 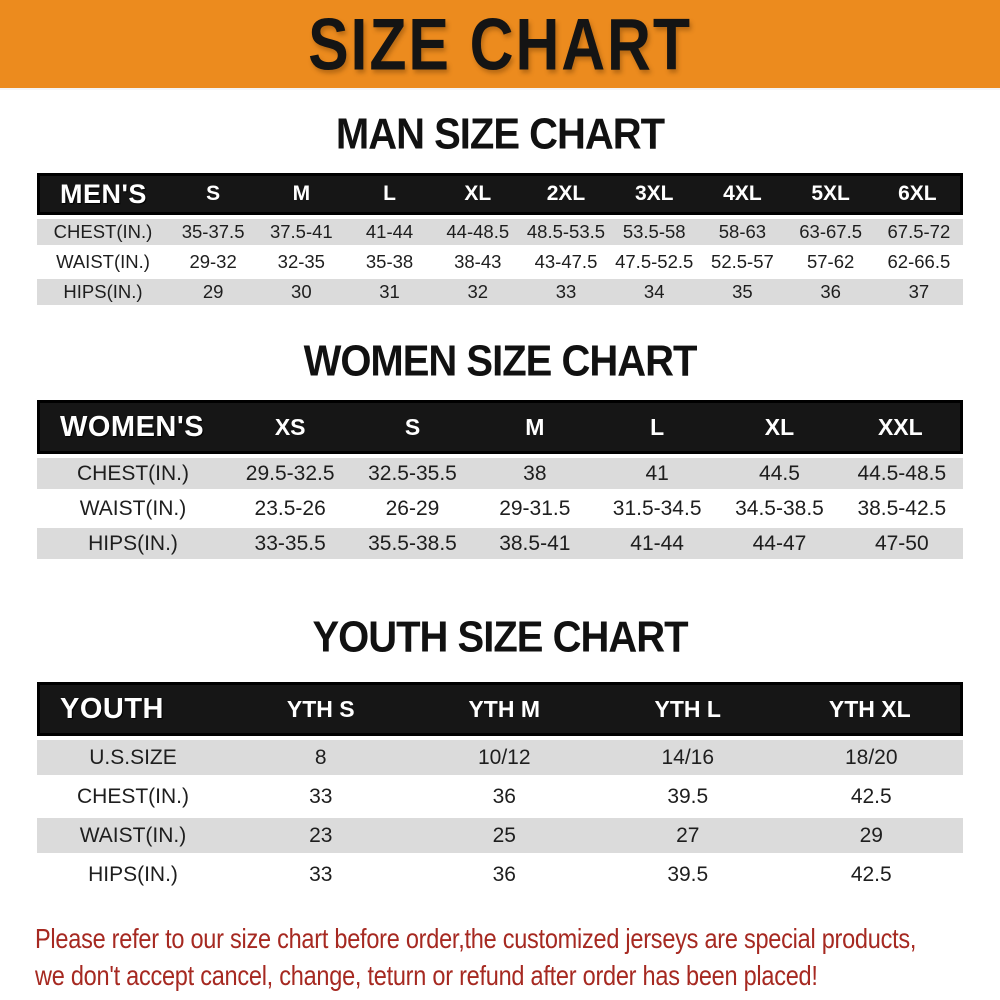 What do you see at coordinates (902, 473) in the screenshot?
I see `measurement-value: 44.5-48.5` at bounding box center [902, 473].